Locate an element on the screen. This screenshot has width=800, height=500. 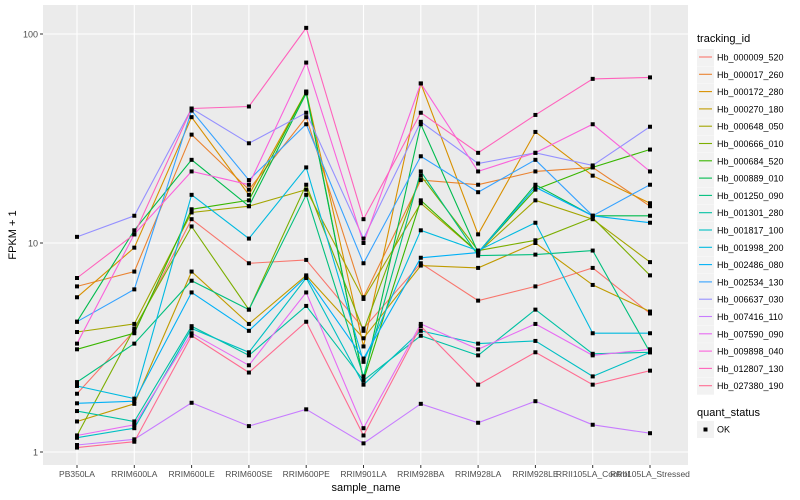
legend-label: Hb_002486_080 is located at coordinates (750, 265).